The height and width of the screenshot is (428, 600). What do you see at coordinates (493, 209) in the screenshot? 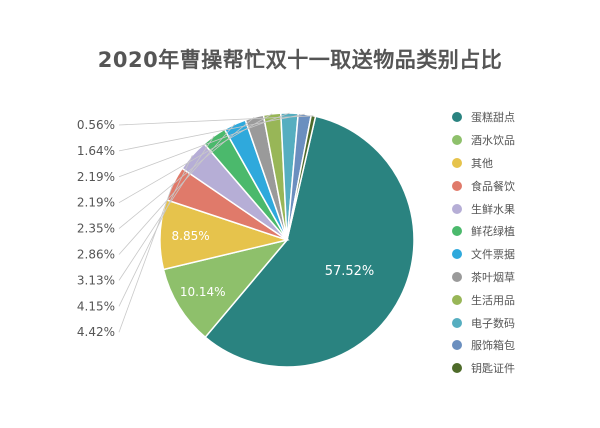
I see `legend-label: 生鲜水果` at bounding box center [493, 209].